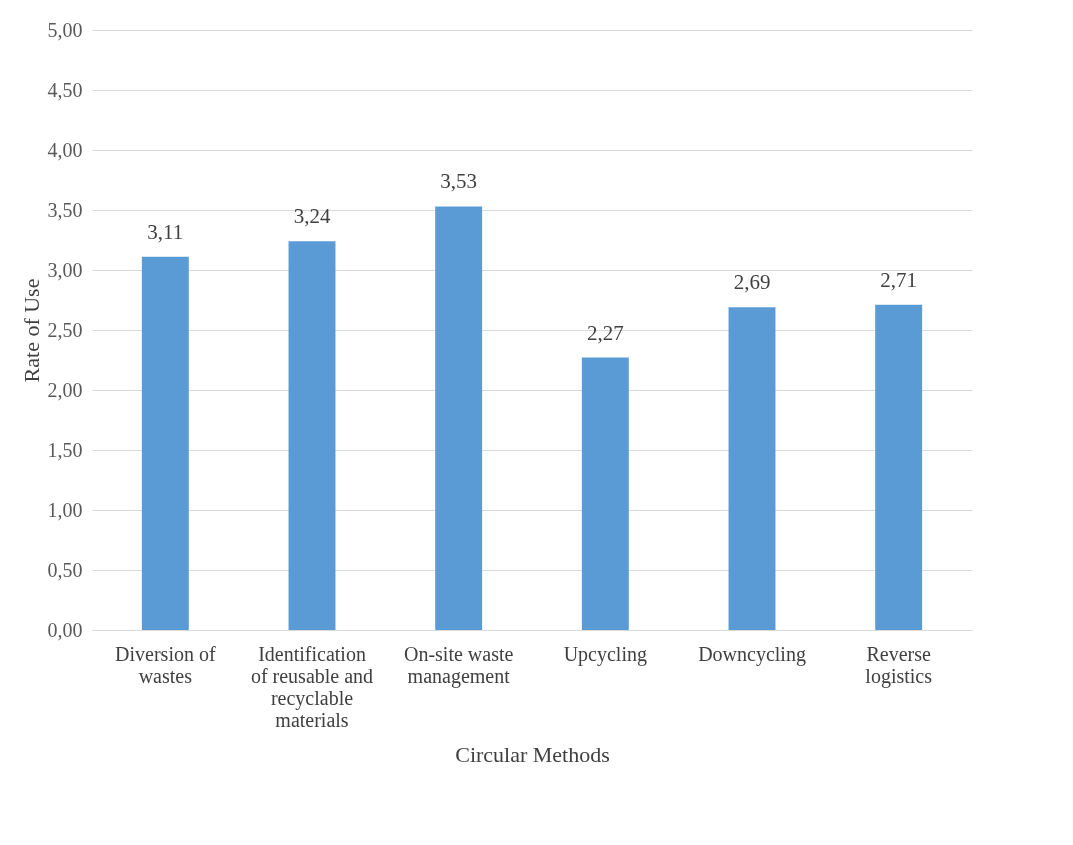 The height and width of the screenshot is (845, 1073). Describe the element at coordinates (458, 665) in the screenshot. I see `x-tick-label: On-site waste management` at that location.